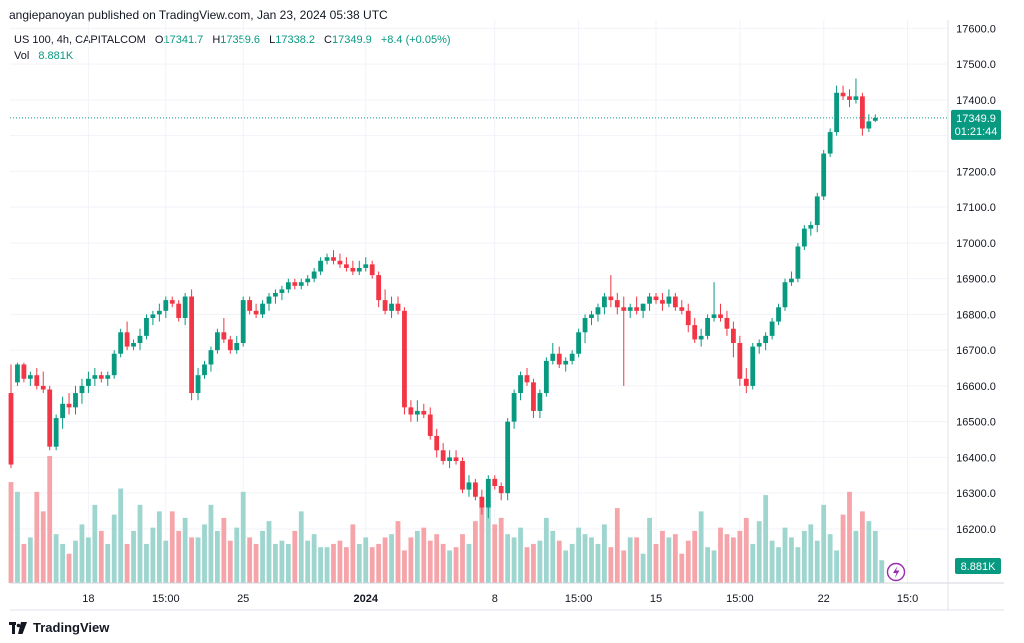 The height and width of the screenshot is (643, 1024). Describe the element at coordinates (88, 599) in the screenshot. I see `time-tick-label: 18` at that location.